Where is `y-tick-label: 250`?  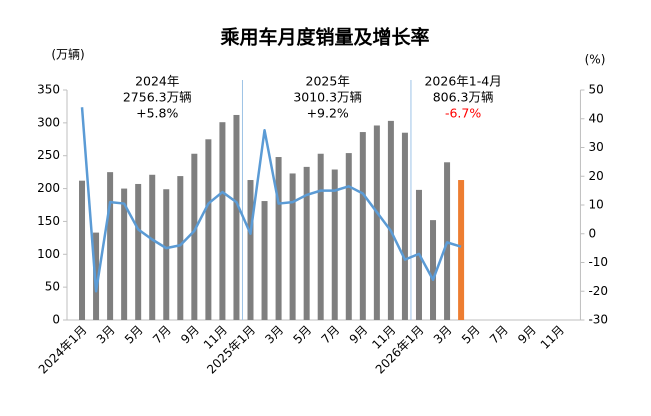
y-tick-label: 250 is located at coordinates (48, 155).